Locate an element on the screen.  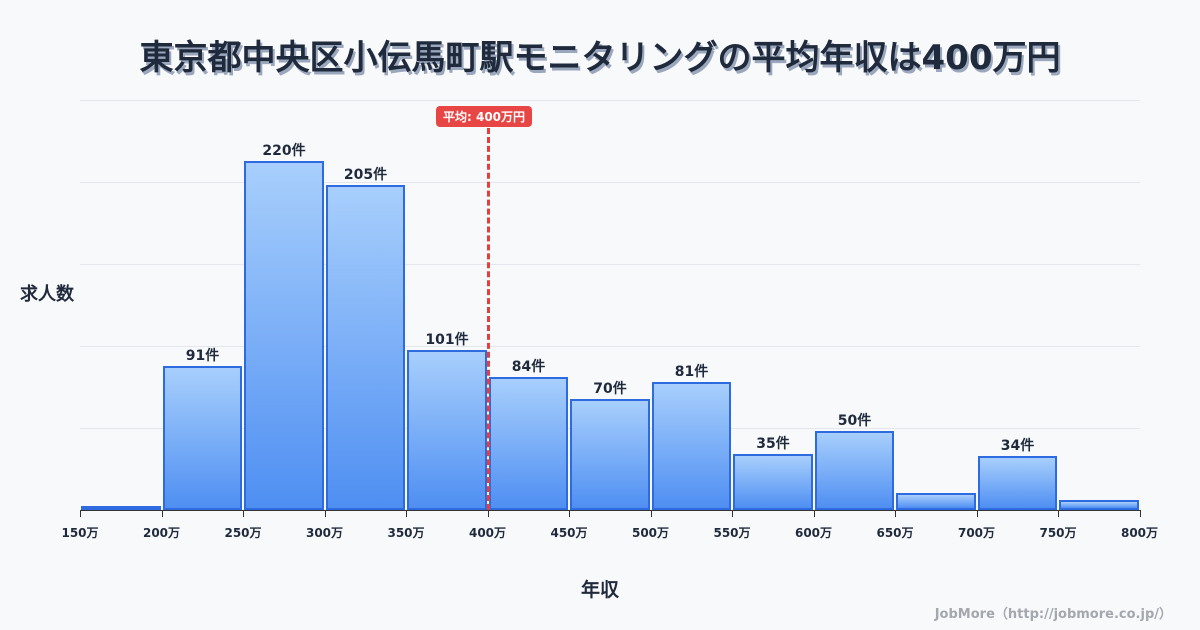
credit-text: JobMore（http://jobmore.co.jp/） is located at coordinates (1053, 614).